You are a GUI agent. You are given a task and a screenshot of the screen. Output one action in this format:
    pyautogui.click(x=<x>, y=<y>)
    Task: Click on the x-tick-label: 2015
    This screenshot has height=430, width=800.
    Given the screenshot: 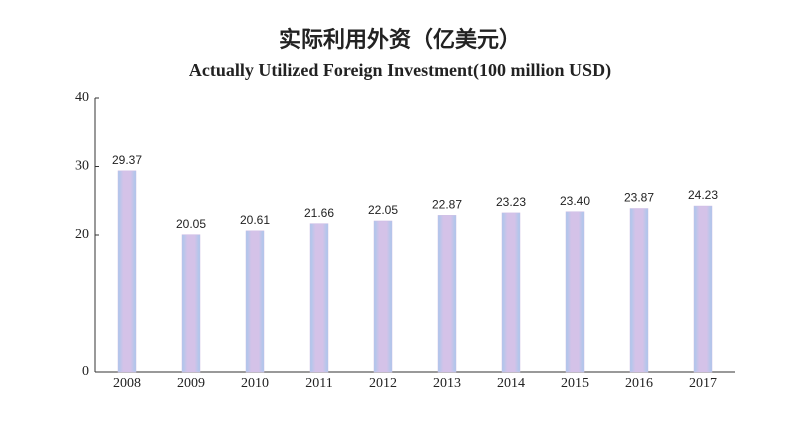 What is the action you would take?
    pyautogui.click(x=575, y=383)
    